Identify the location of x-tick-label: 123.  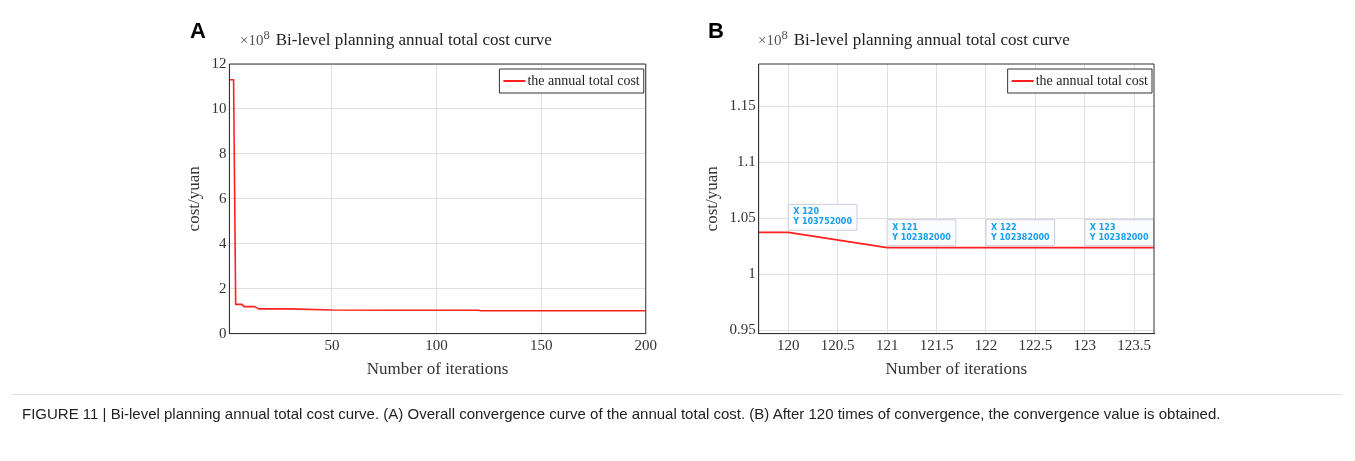
(1085, 344).